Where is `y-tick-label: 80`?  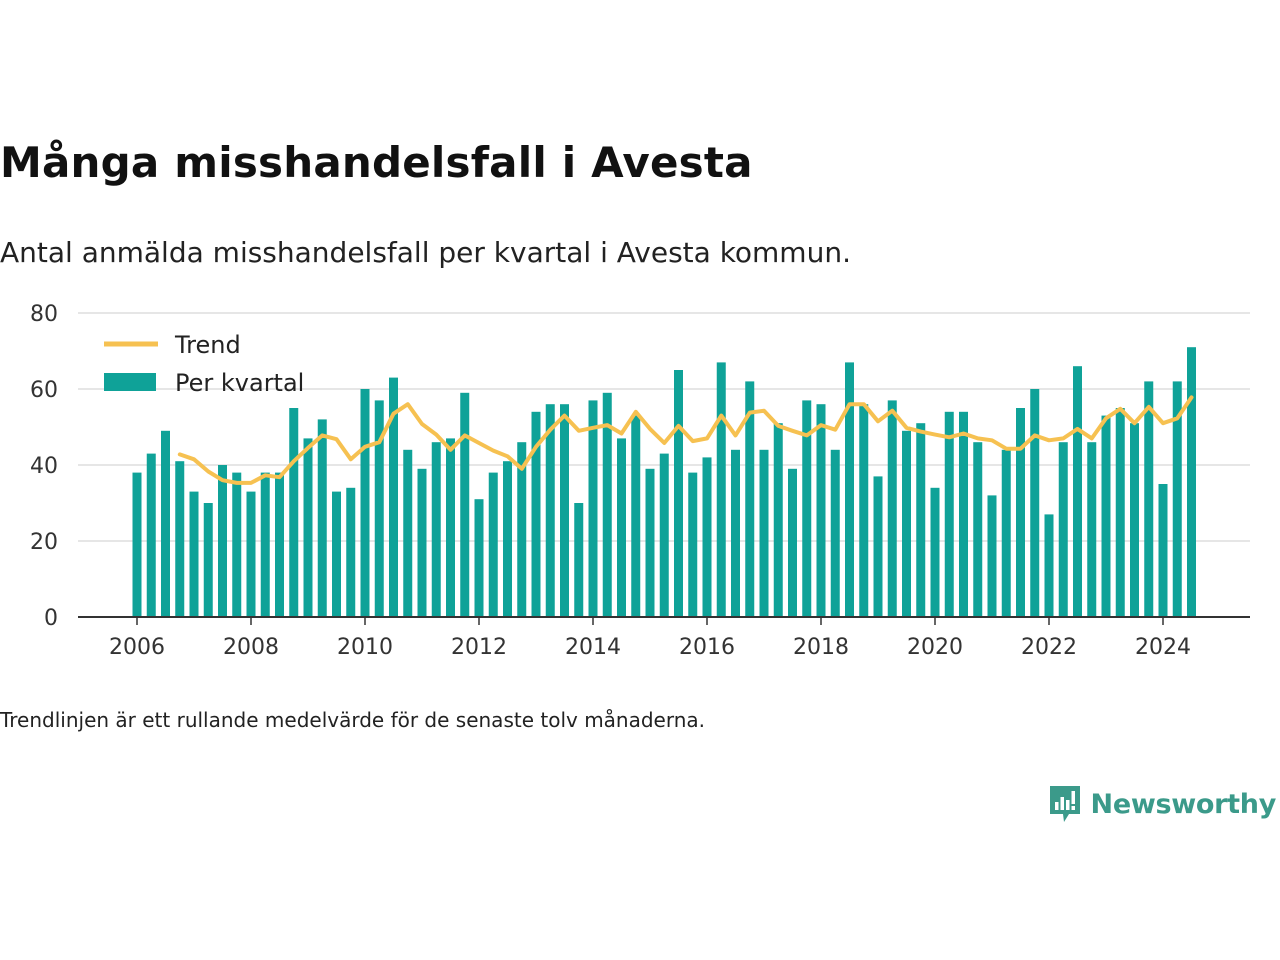 y-tick-label: 80 is located at coordinates (44, 314).